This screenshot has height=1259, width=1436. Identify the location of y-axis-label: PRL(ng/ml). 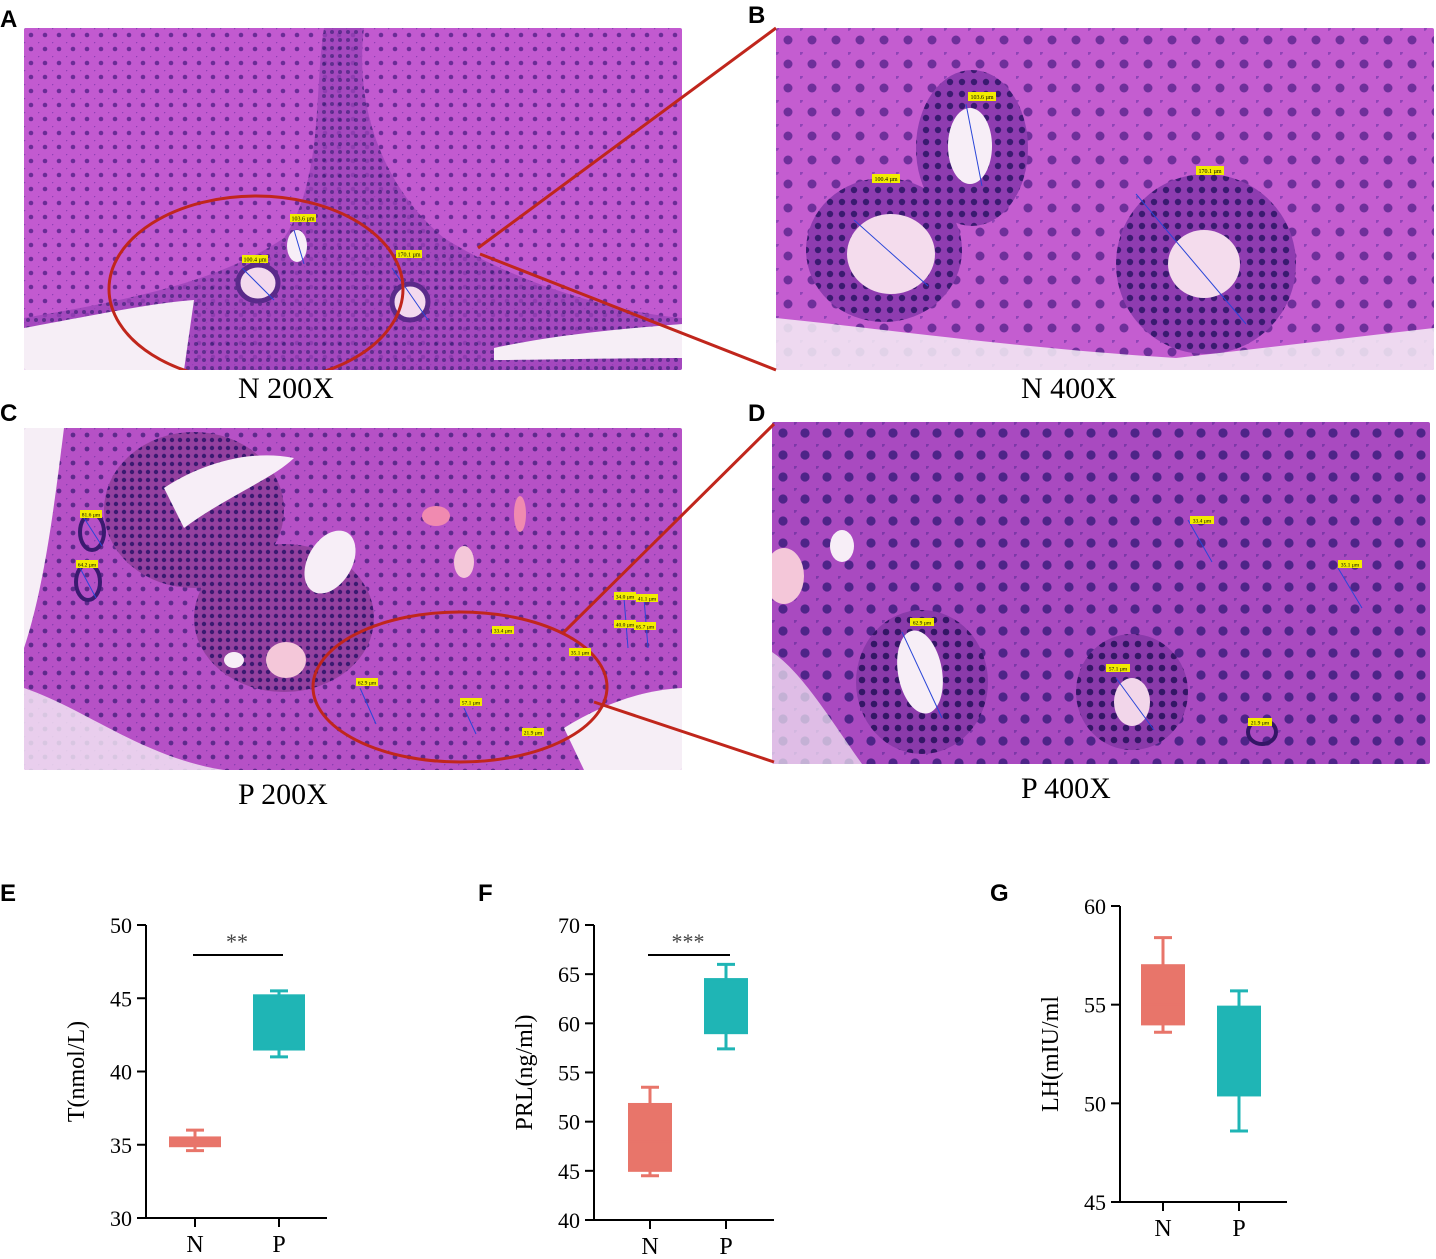
(525, 1072).